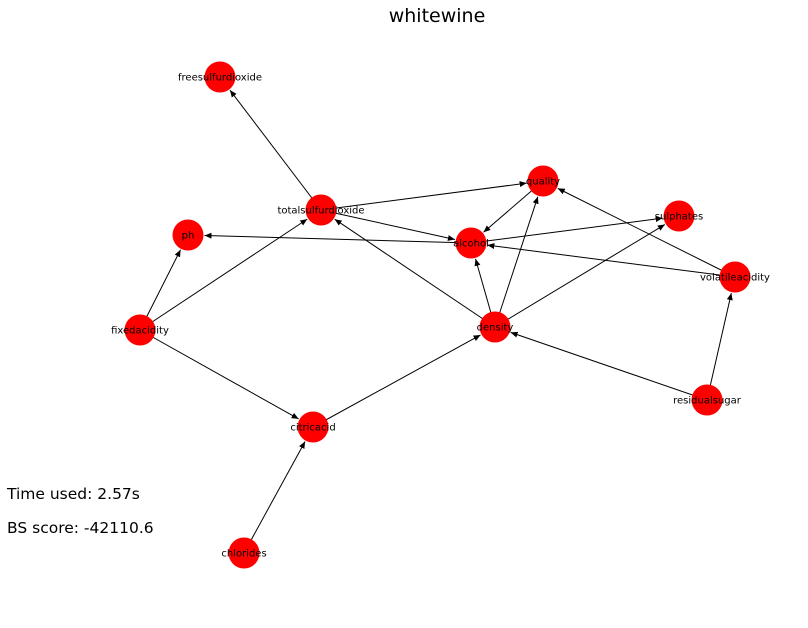 This screenshot has width=808, height=628. Describe the element at coordinates (338, 238) in the screenshot. I see `edge-alcohol-to-ph` at that location.